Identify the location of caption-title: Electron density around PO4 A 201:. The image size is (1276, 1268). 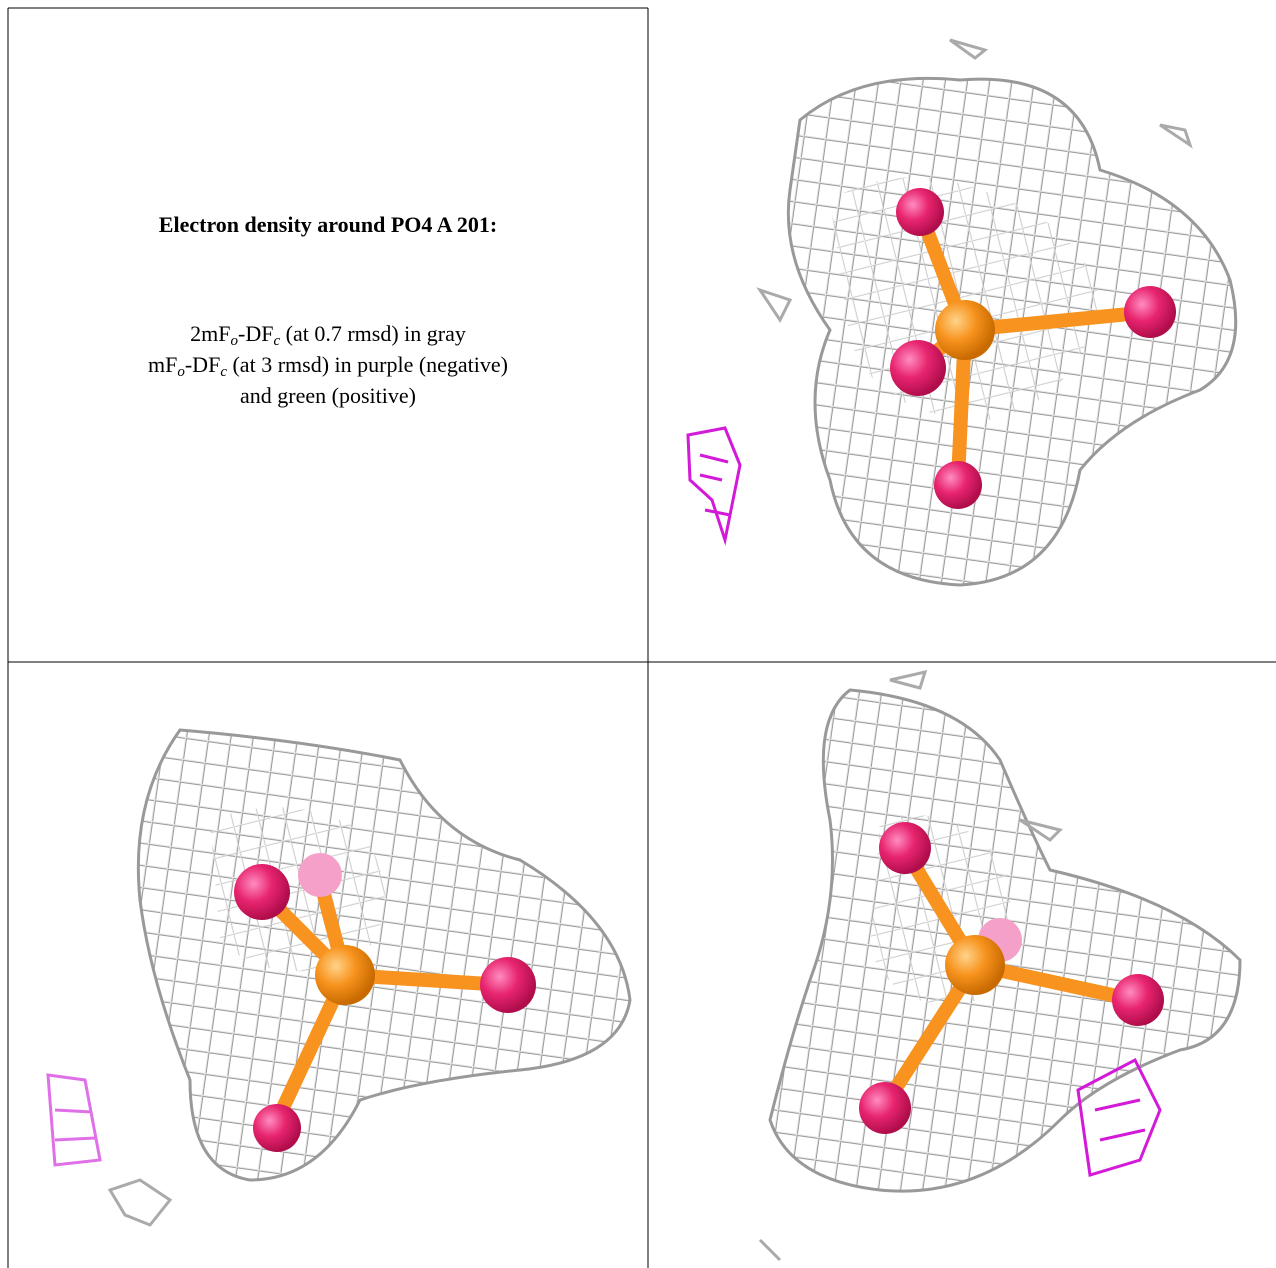
(328, 224).